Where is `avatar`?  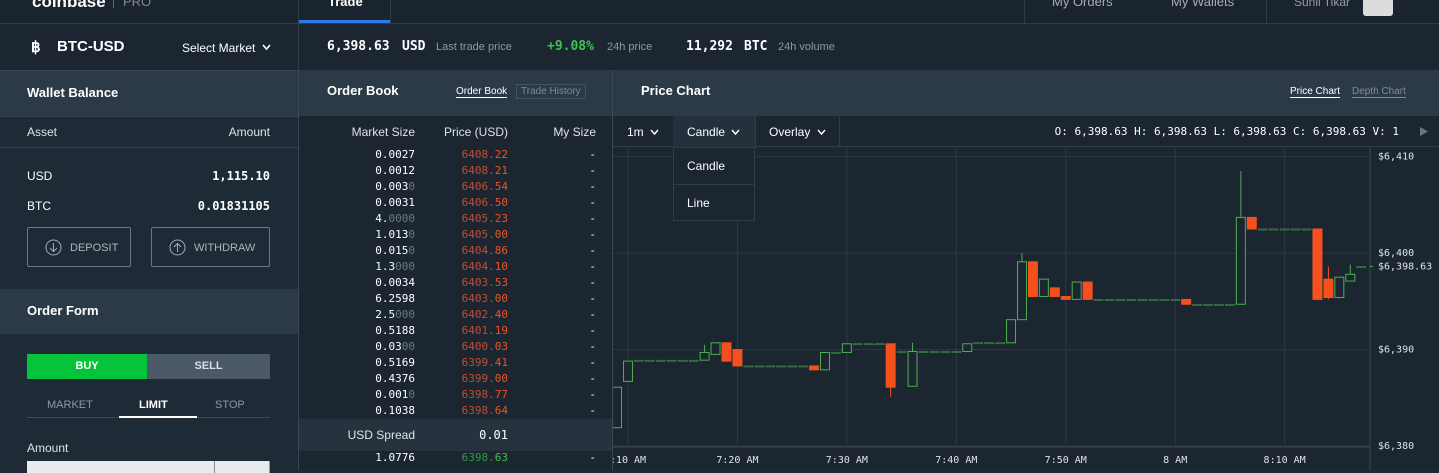
avatar is located at coordinates (1378, 8).